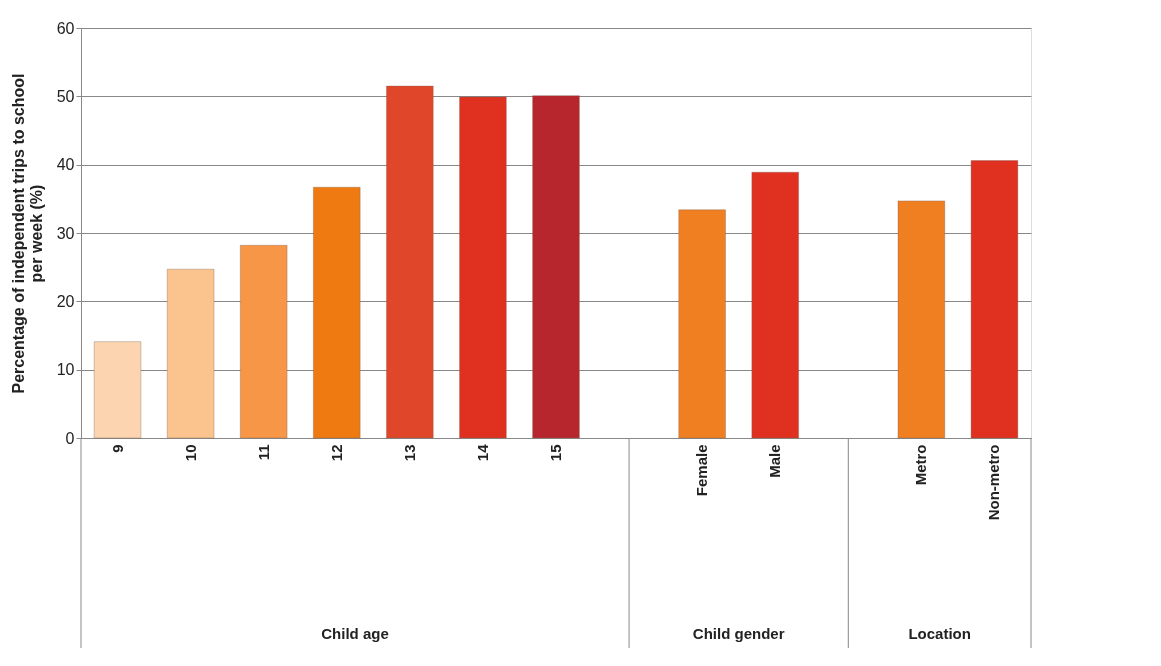  What do you see at coordinates (939, 633) in the screenshot?
I see `text: Location` at bounding box center [939, 633].